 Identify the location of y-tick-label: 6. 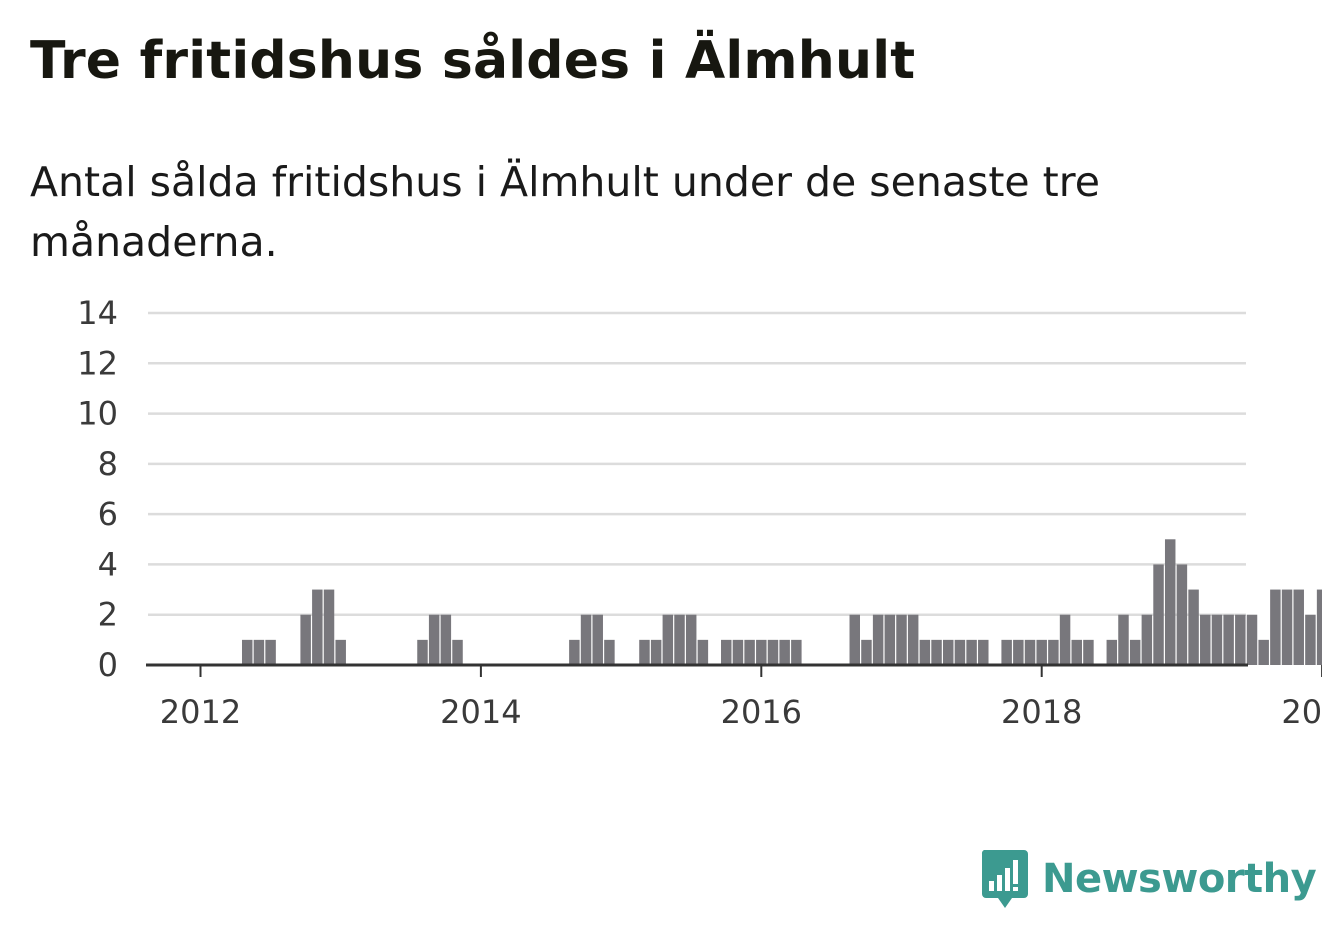
(108, 514).